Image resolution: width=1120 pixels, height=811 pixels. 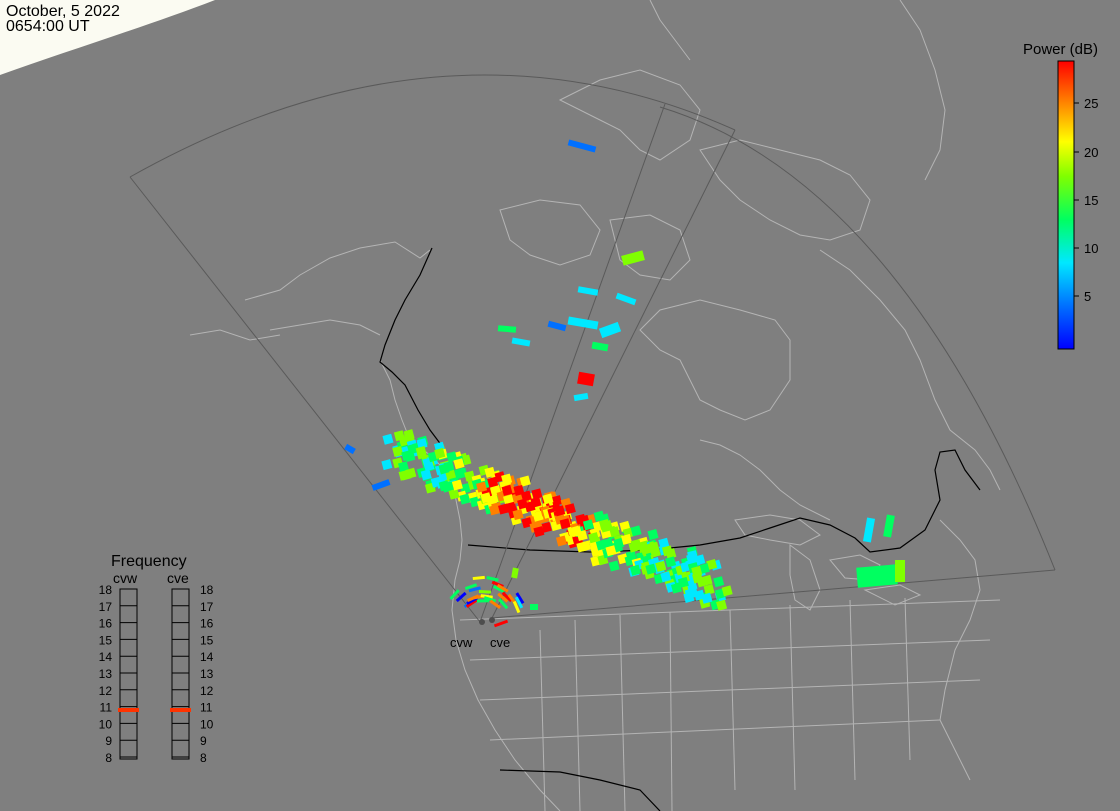 I want to click on date-label: October, 5 2022, so click(x=63, y=11).